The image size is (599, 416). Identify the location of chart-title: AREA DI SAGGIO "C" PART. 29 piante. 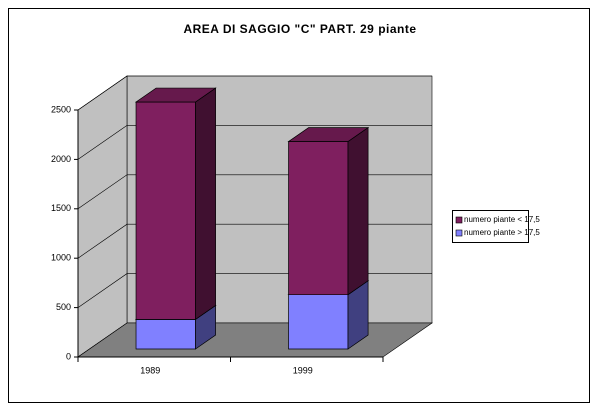
(299, 29).